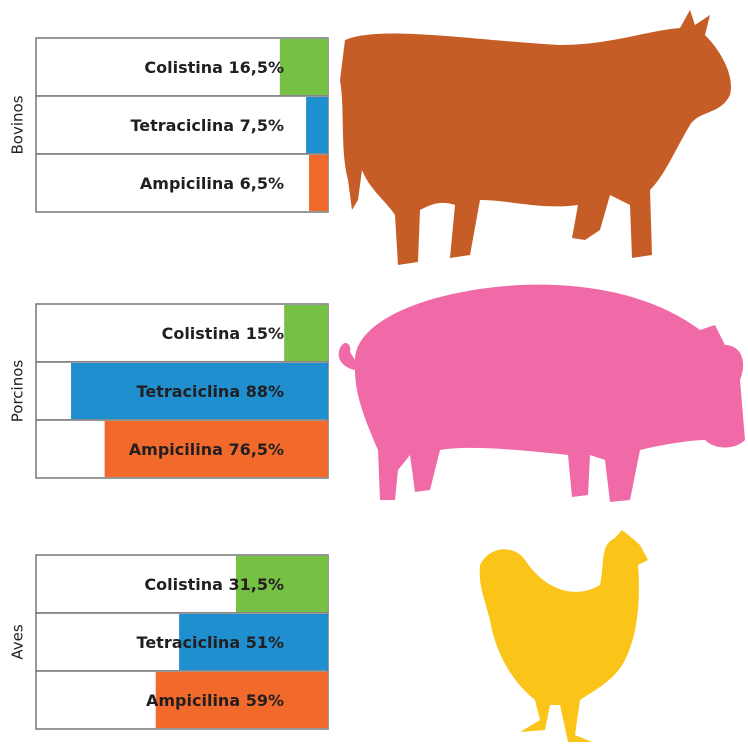 Image resolution: width=748 pixels, height=747 pixels. Describe the element at coordinates (265, 391) in the screenshot. I see `value-label: 88%` at that location.